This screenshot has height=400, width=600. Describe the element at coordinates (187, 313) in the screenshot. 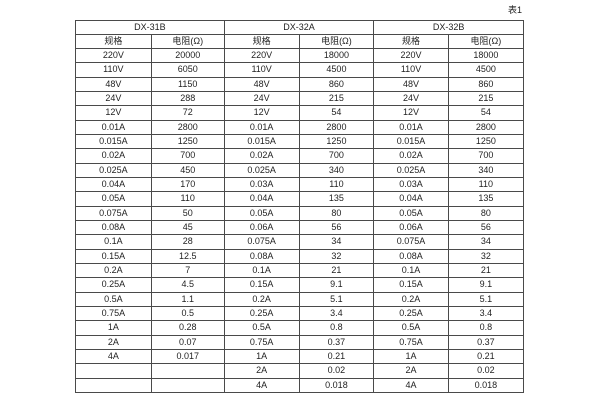

I see `table-cell: 0.5` at that location.